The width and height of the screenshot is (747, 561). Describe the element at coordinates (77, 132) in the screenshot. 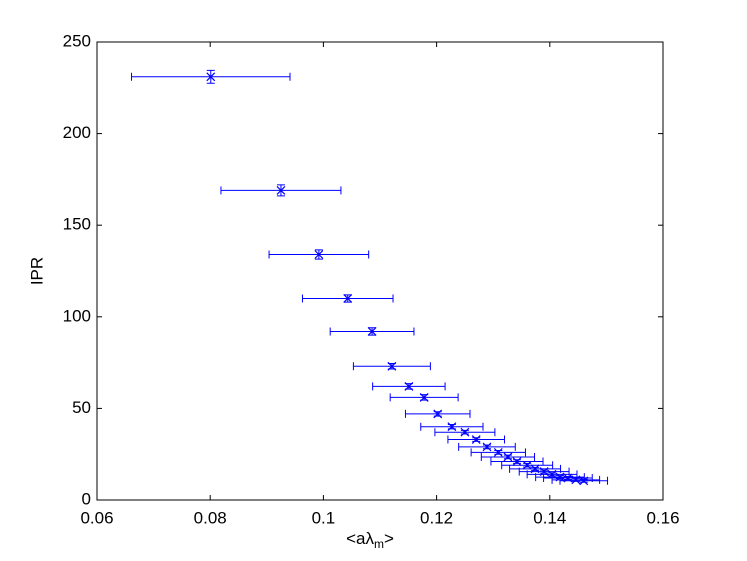

I see `y-tick-label: 200` at that location.